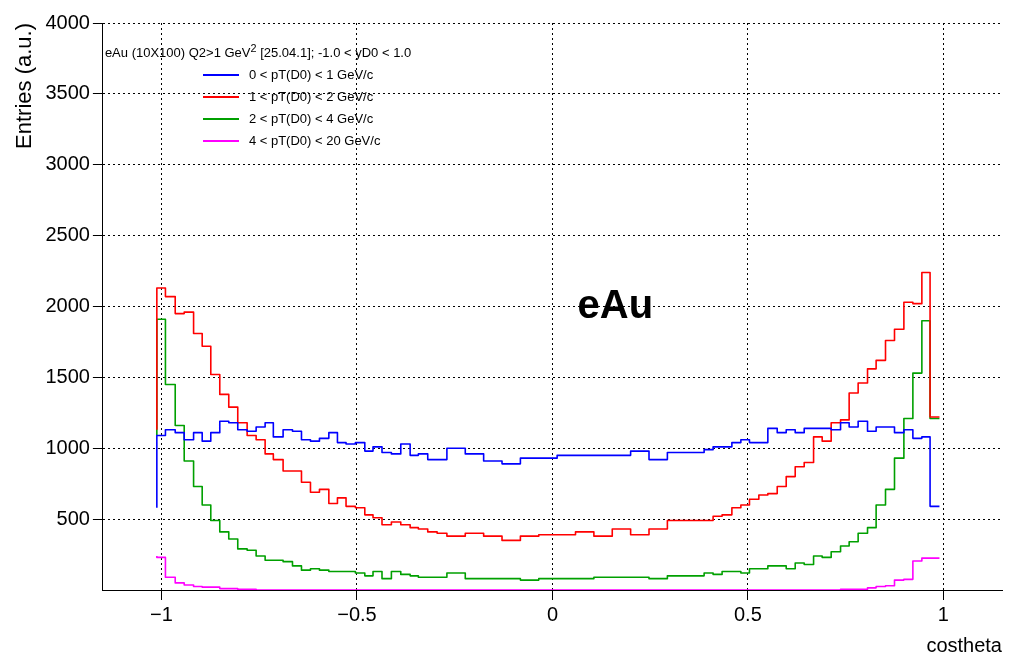  What do you see at coordinates (943, 613) in the screenshot?
I see `x-tick-label: 1` at bounding box center [943, 613].